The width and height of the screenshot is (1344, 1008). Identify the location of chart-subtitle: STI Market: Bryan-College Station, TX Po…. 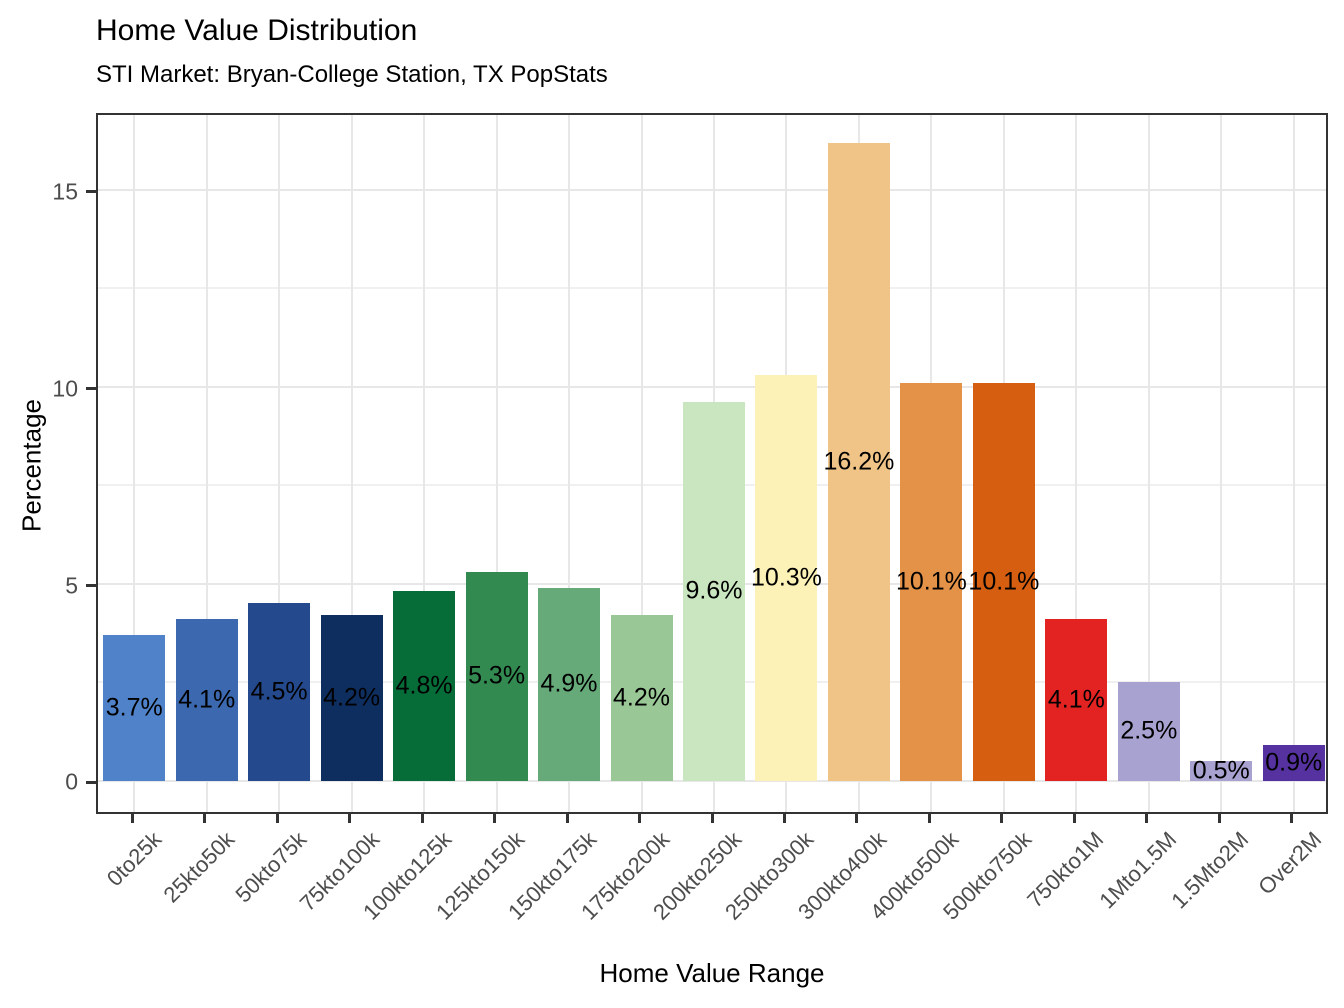
(352, 74).